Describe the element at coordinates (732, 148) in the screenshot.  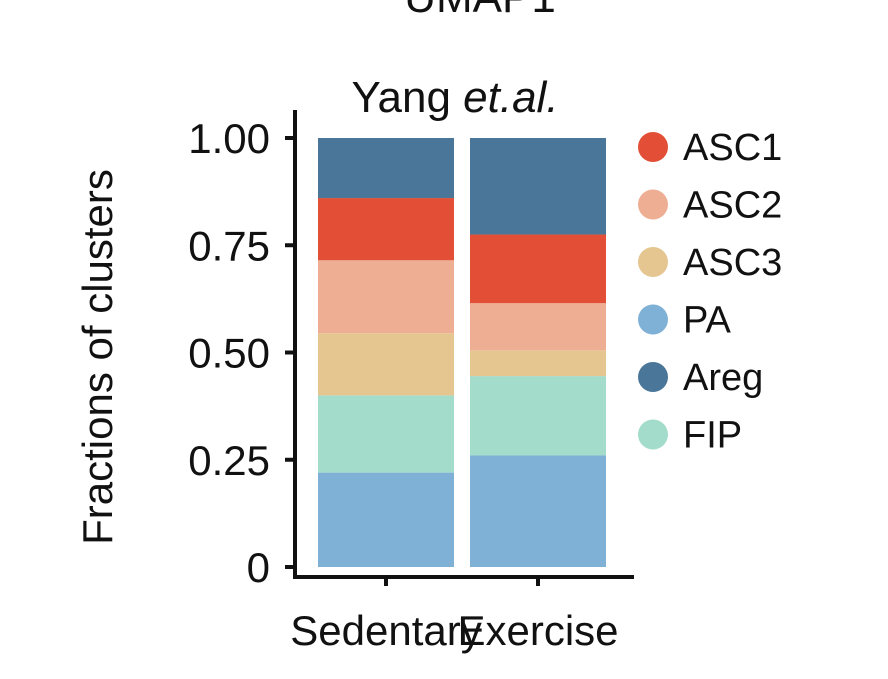
I see `legend-label-asc1: ASC1` at that location.